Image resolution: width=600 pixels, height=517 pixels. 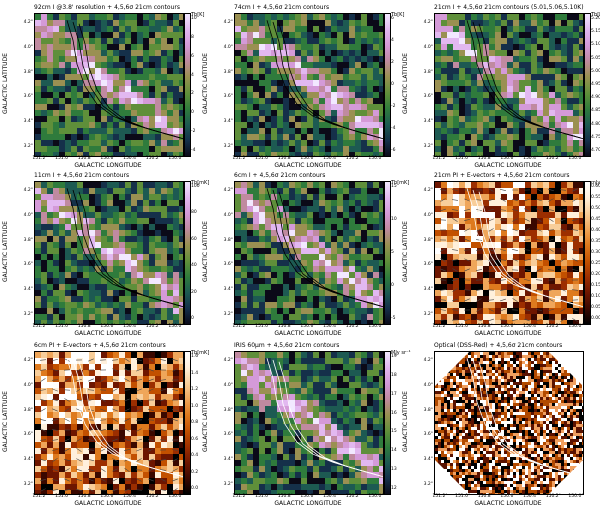 What do you see at coordinates (595, 18) in the screenshot?
I see `colorbar-tick-label: 5.20` at bounding box center [595, 18].